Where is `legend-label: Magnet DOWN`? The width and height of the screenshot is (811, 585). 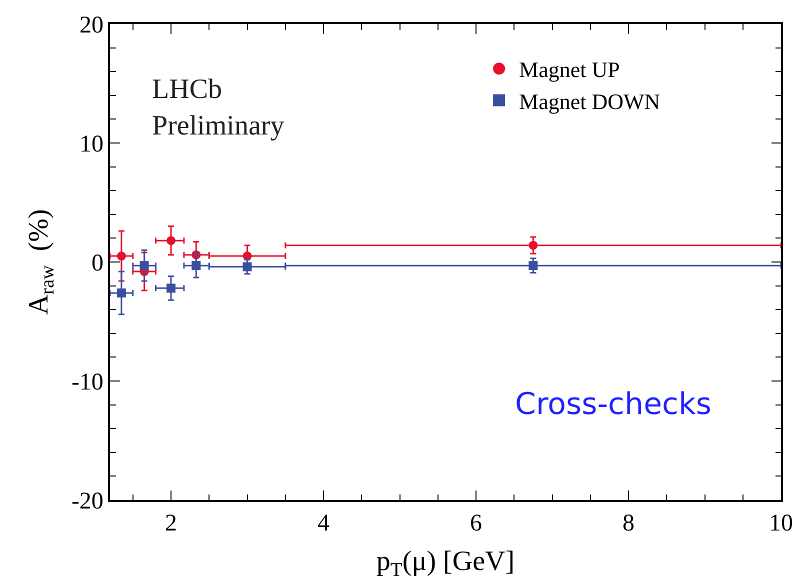
legend-label: Magnet DOWN is located at coordinates (589, 101).